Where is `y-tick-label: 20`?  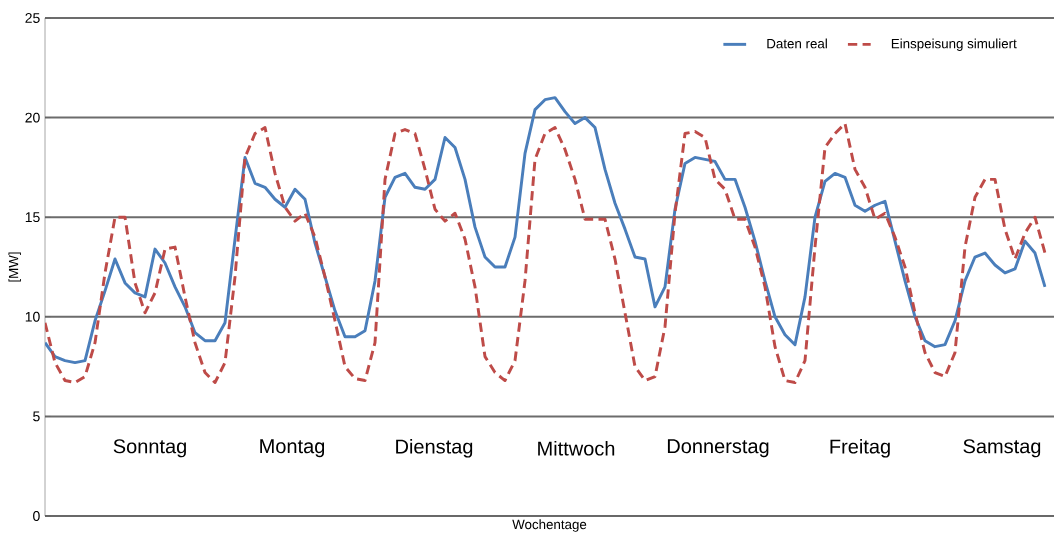
y-tick-label: 20 is located at coordinates (32, 117).